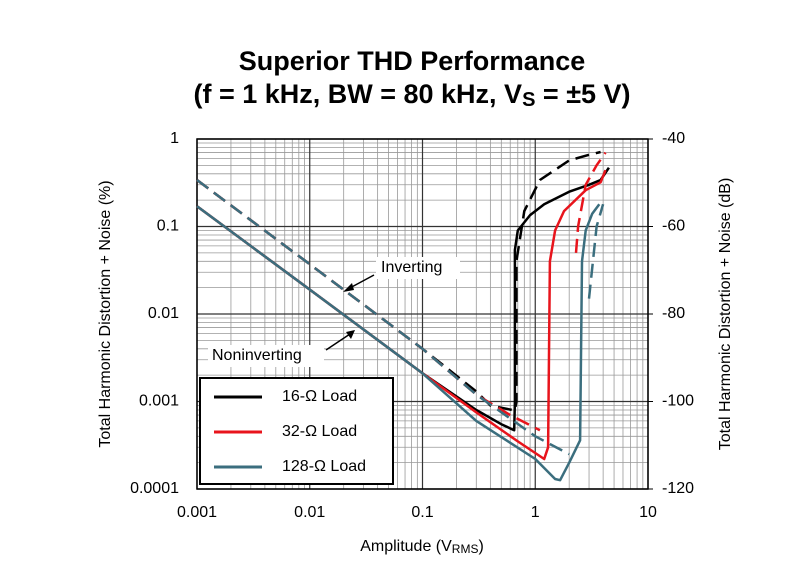 The height and width of the screenshot is (583, 789). Describe the element at coordinates (154, 488) in the screenshot. I see `y-tick-label: 0.0001` at that location.